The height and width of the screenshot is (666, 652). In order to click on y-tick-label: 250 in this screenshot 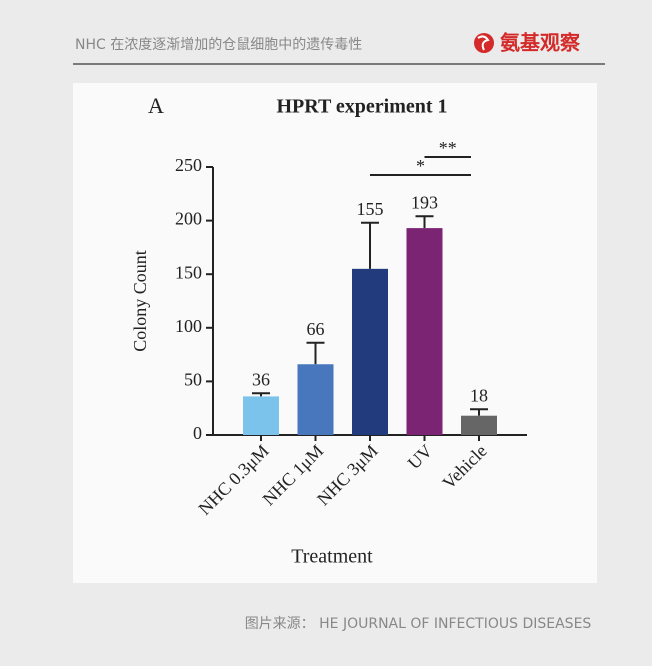, I will do `click(188, 165)`.